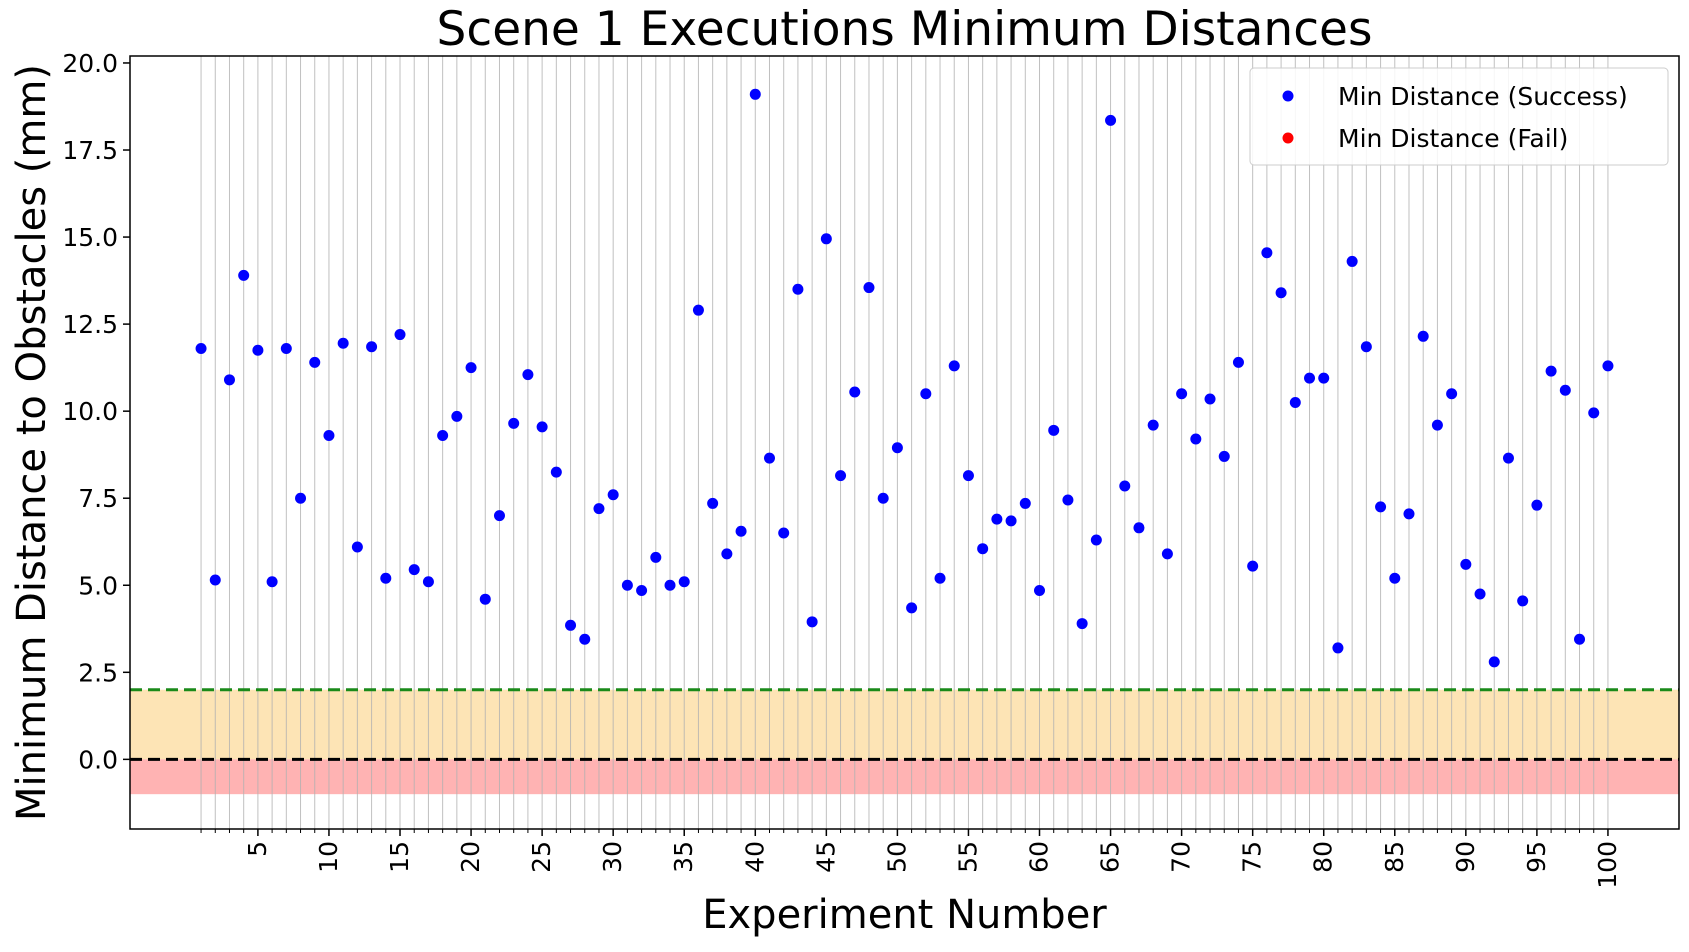  I want to click on threshold-bands, so click(904, 742).